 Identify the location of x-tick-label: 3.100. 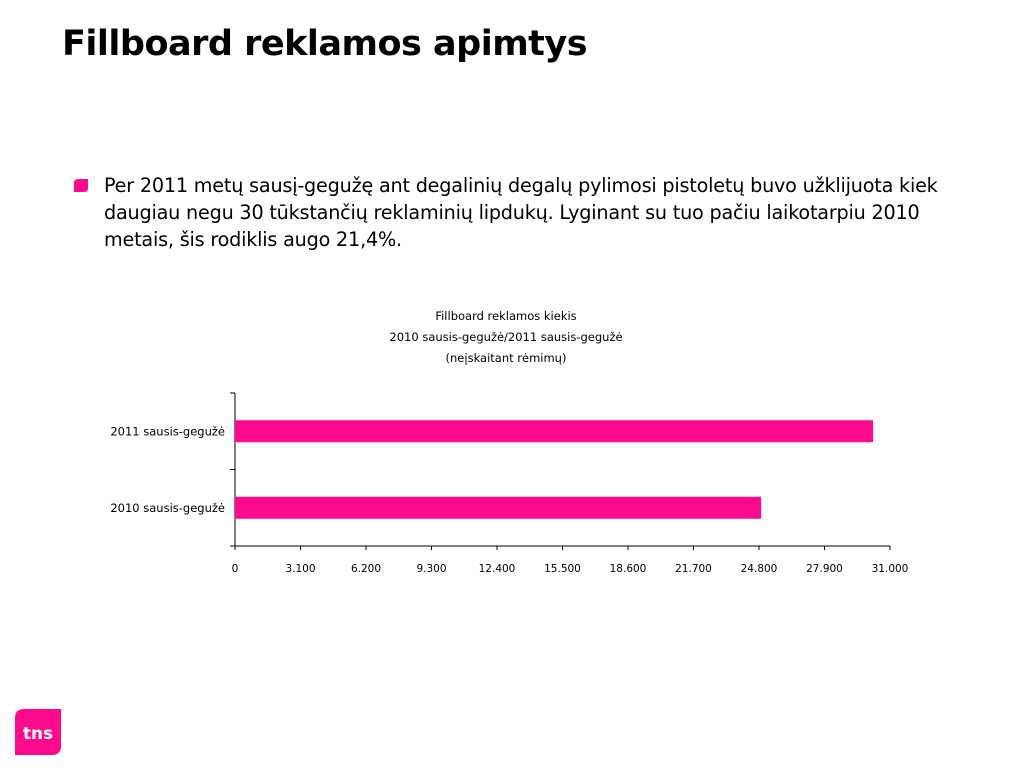
(300, 569).